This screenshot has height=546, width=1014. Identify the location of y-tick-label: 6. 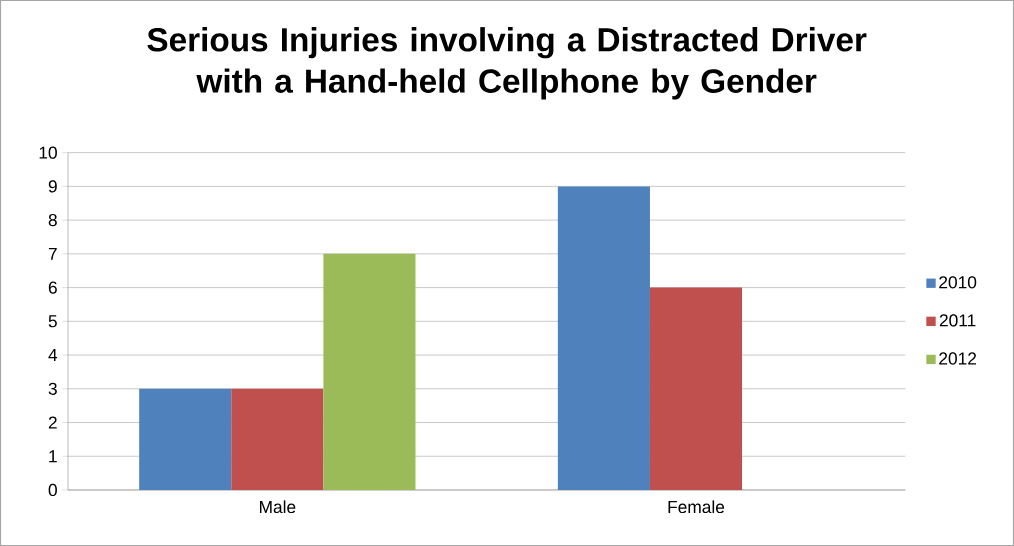
(52, 287).